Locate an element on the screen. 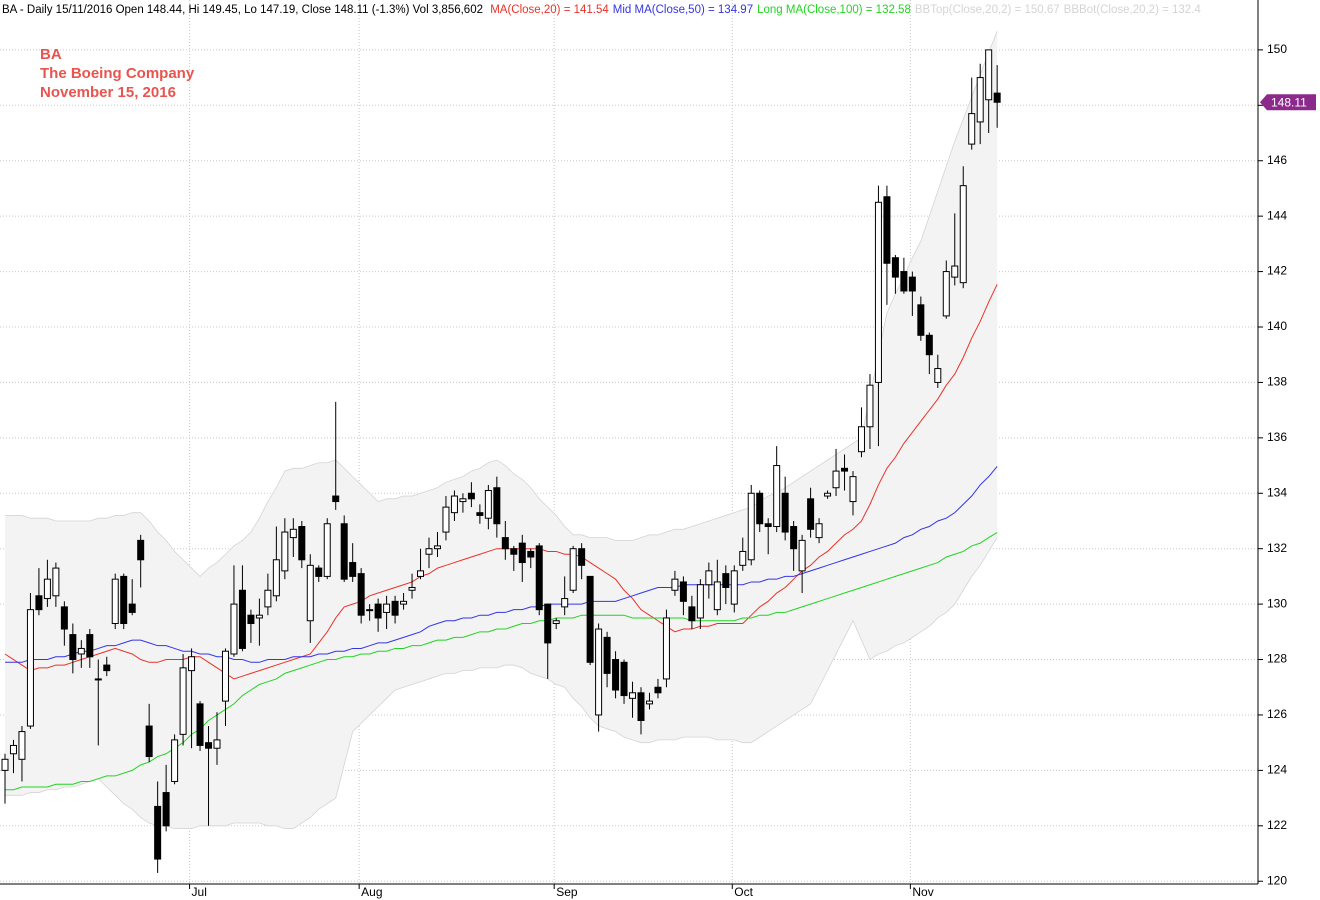  annotations: BA The Boeing Company November 15, 2016 is located at coordinates (117, 73).